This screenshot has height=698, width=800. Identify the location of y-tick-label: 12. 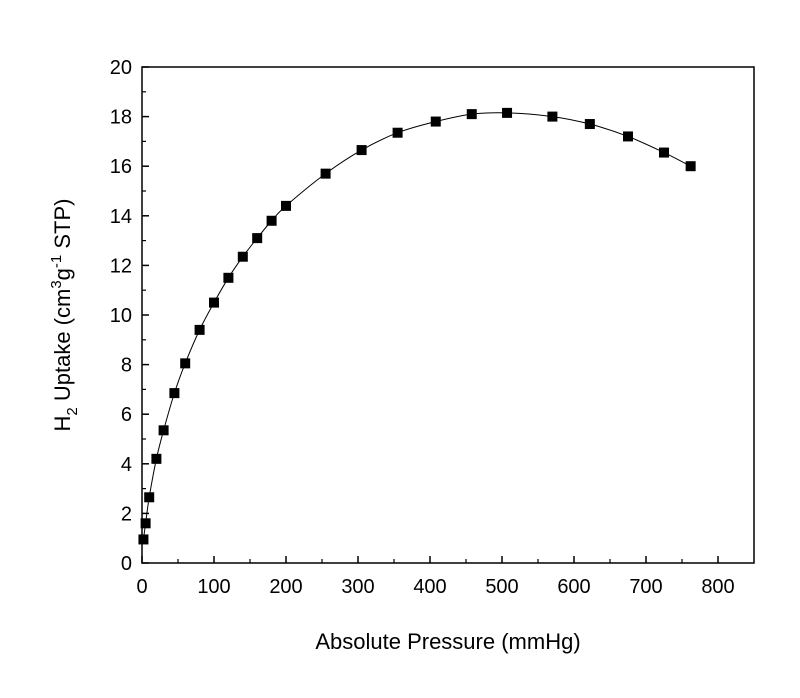
(121, 266).